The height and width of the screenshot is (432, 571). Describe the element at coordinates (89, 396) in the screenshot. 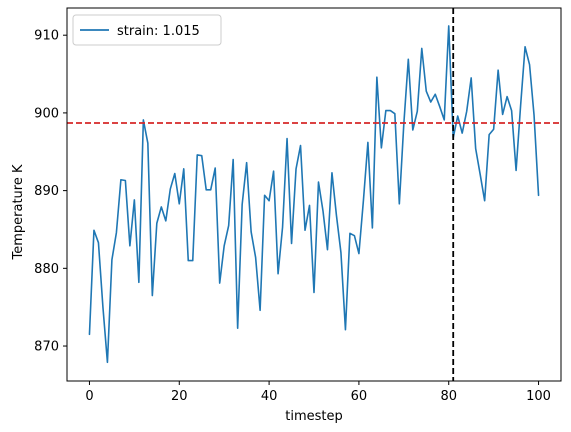

I see `x-tick-label: 0` at that location.